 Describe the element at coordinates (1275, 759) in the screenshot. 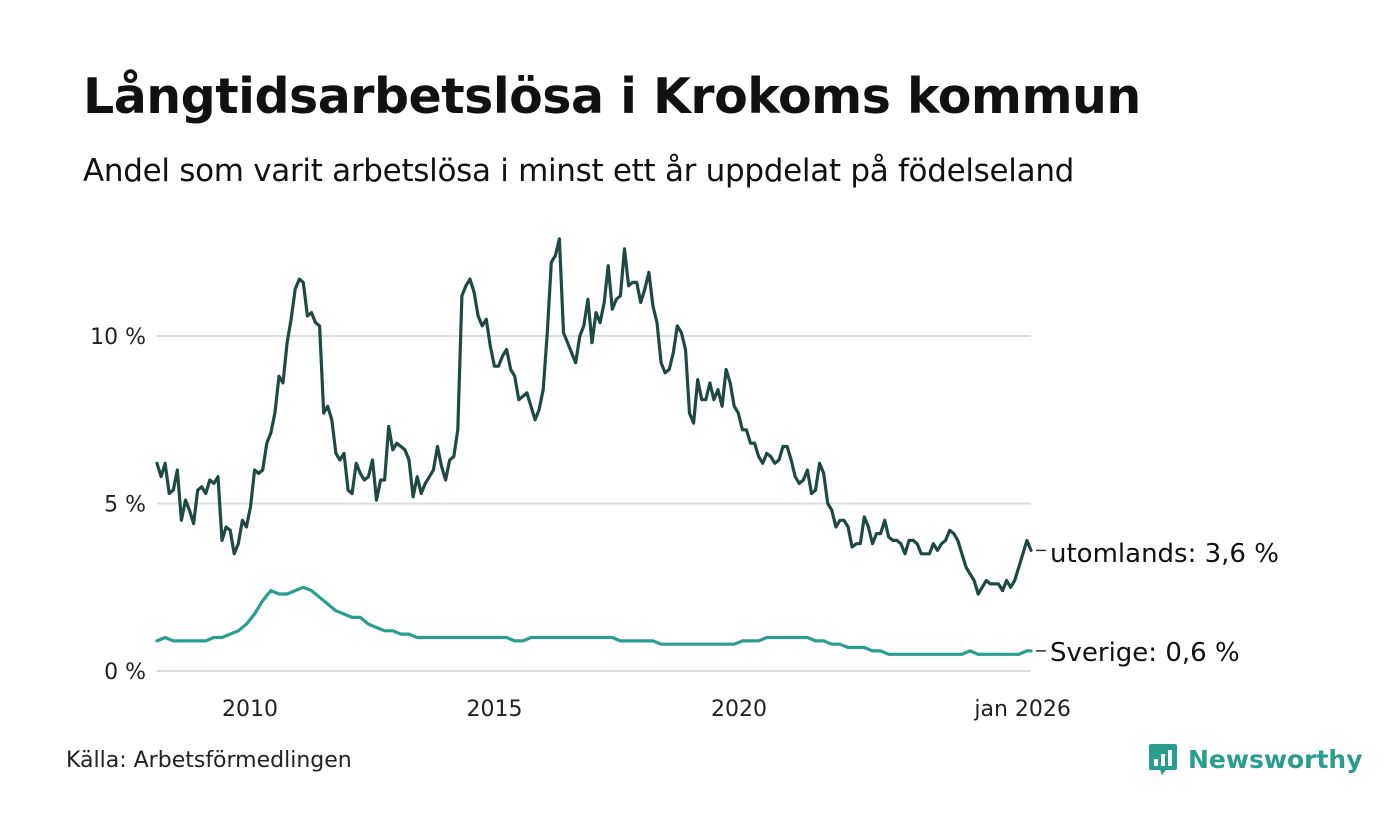

I see `brand-name: Newsworthy` at that location.